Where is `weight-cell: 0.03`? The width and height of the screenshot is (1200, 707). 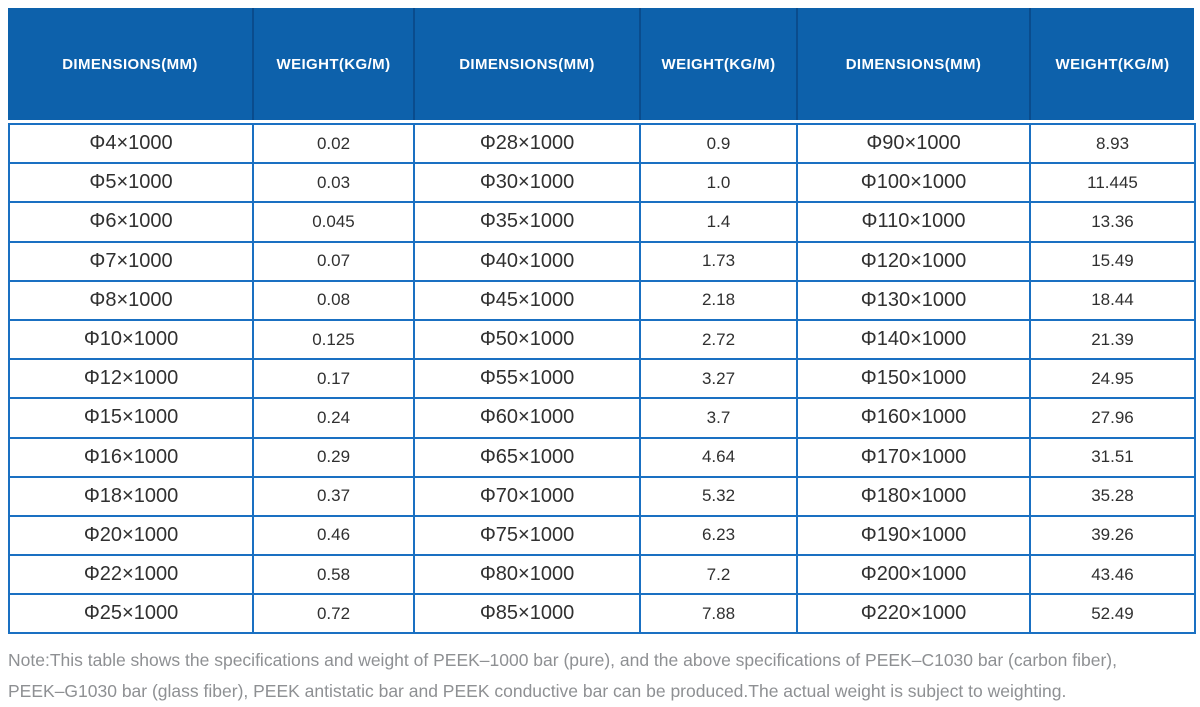 weight-cell: 0.03 is located at coordinates (334, 184).